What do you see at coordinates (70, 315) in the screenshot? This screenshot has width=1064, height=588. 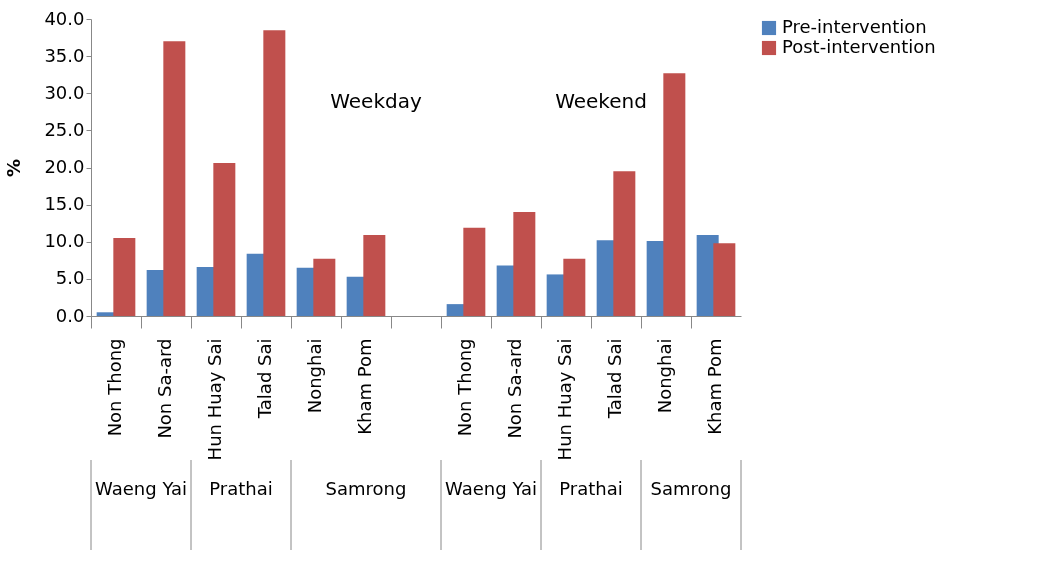 I see `y-tick-label: 0.0` at bounding box center [70, 315].